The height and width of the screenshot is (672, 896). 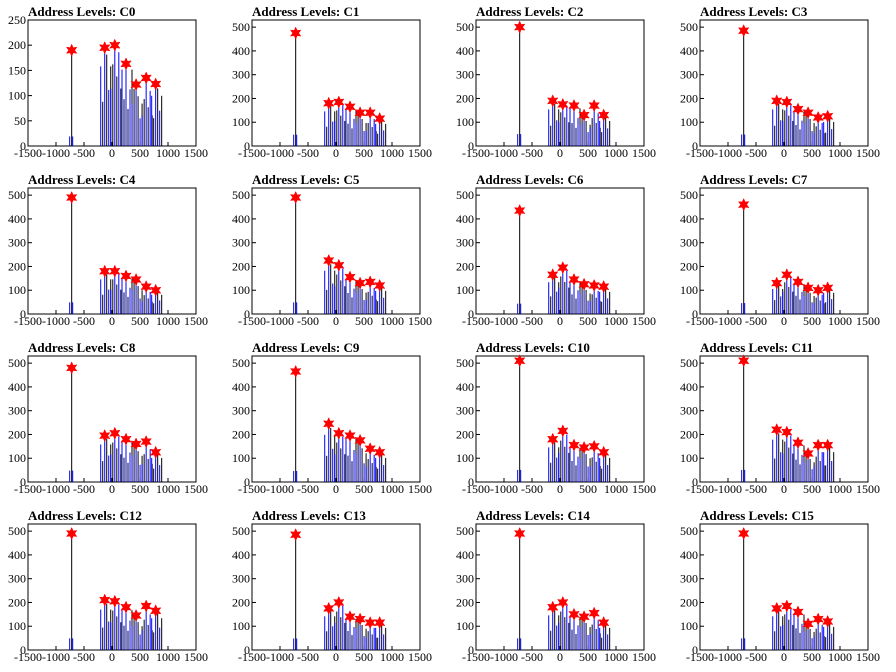 What do you see at coordinates (754, 11) in the screenshot?
I see `chart-title: Address Levels: C3` at bounding box center [754, 11].